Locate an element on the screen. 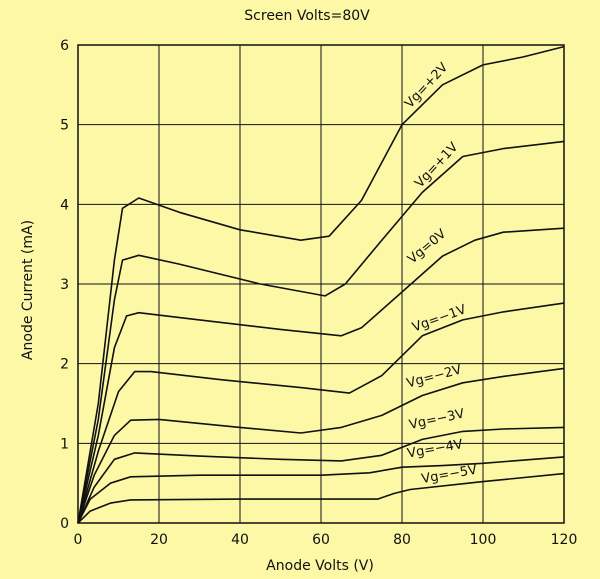 The height and width of the screenshot is (579, 600). x-tick-label: 0 is located at coordinates (78, 540).